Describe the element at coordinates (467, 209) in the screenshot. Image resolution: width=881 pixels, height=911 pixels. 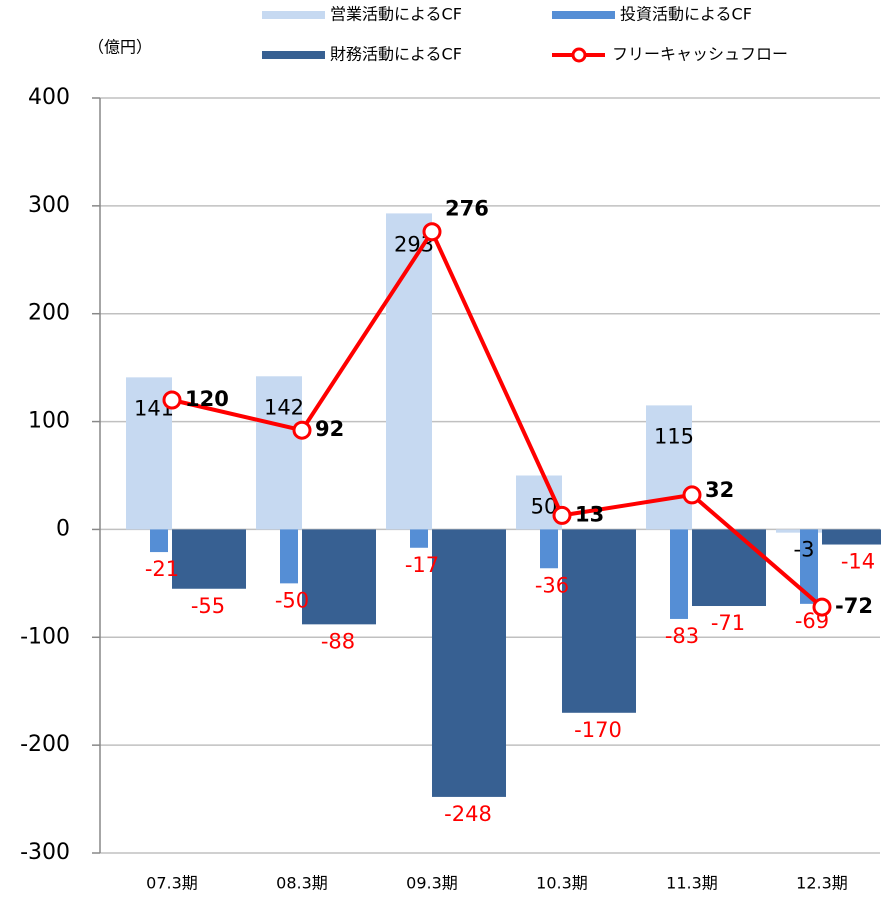
I see `data-label: 276` at that location.